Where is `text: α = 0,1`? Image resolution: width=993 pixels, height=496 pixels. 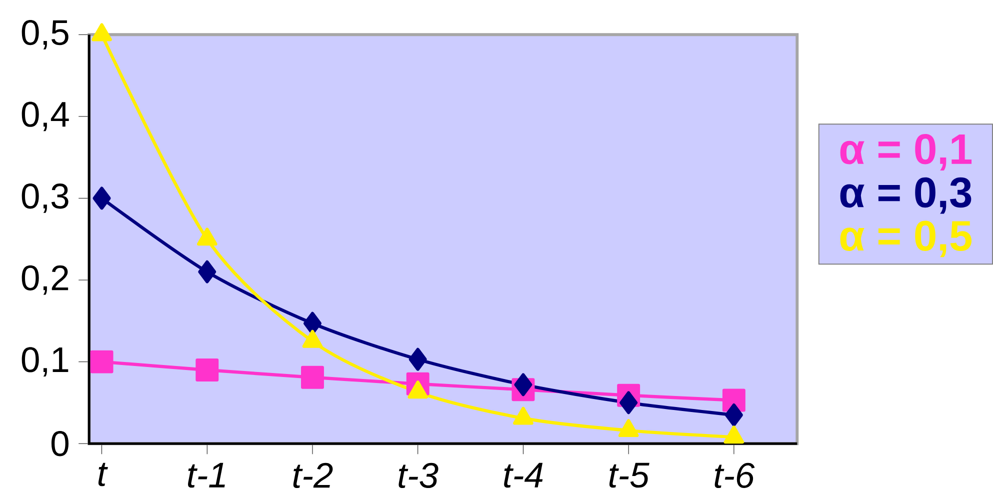 text: α = 0,1 is located at coordinates (906, 152).